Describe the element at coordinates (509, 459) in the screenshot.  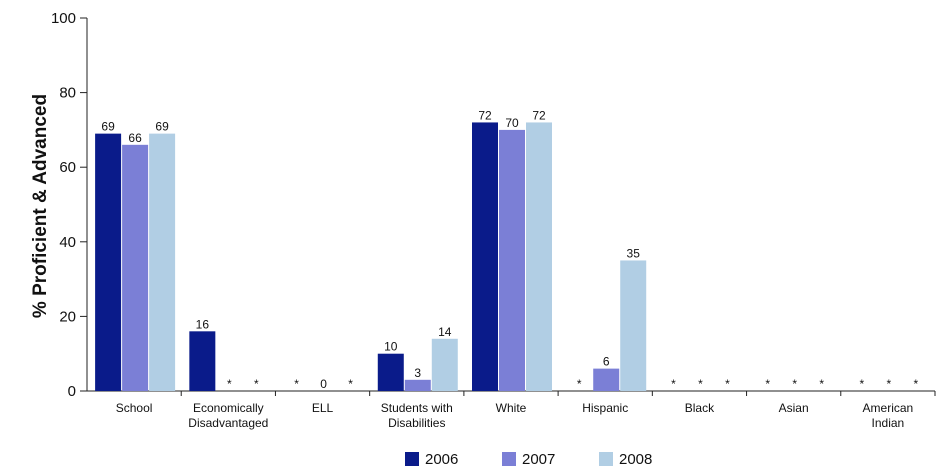
I see `legend-swatch-2007` at that location.